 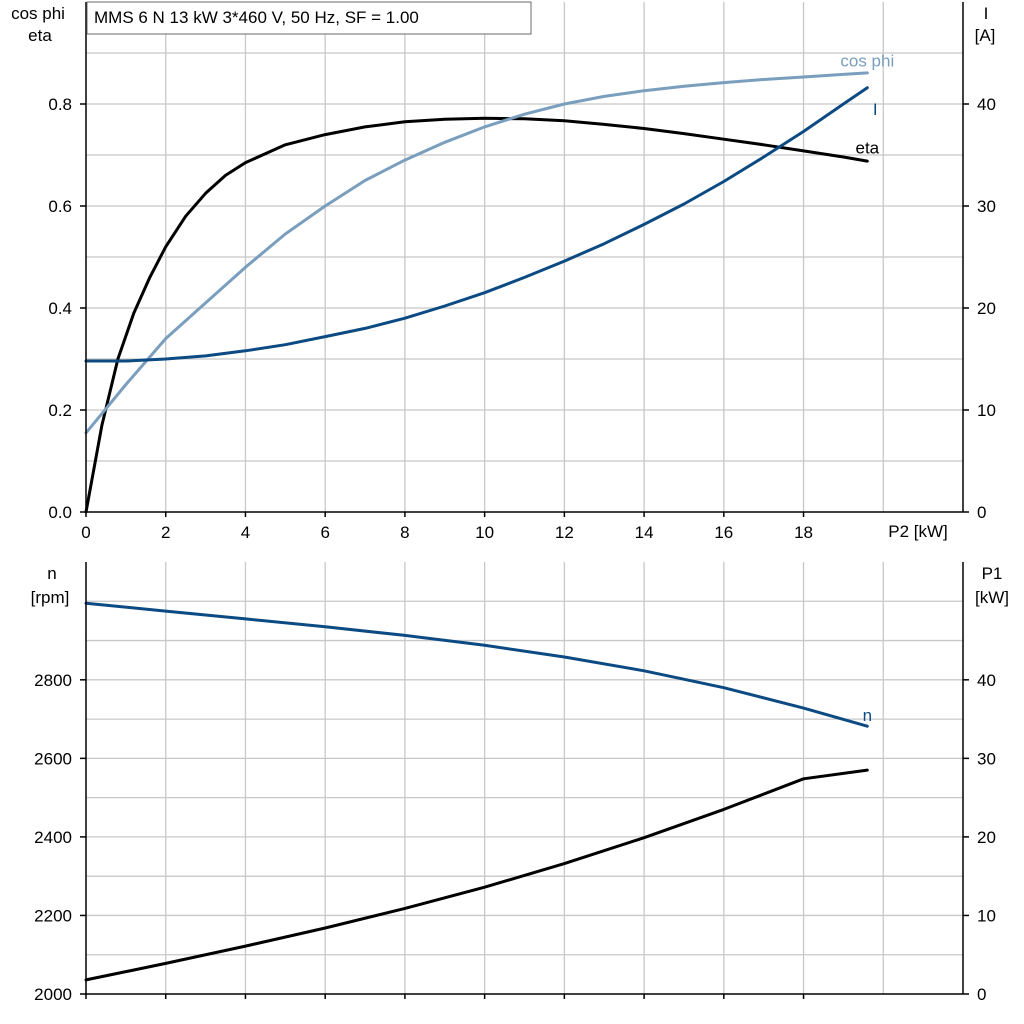 I want to click on title-box, so click(x=309, y=18).